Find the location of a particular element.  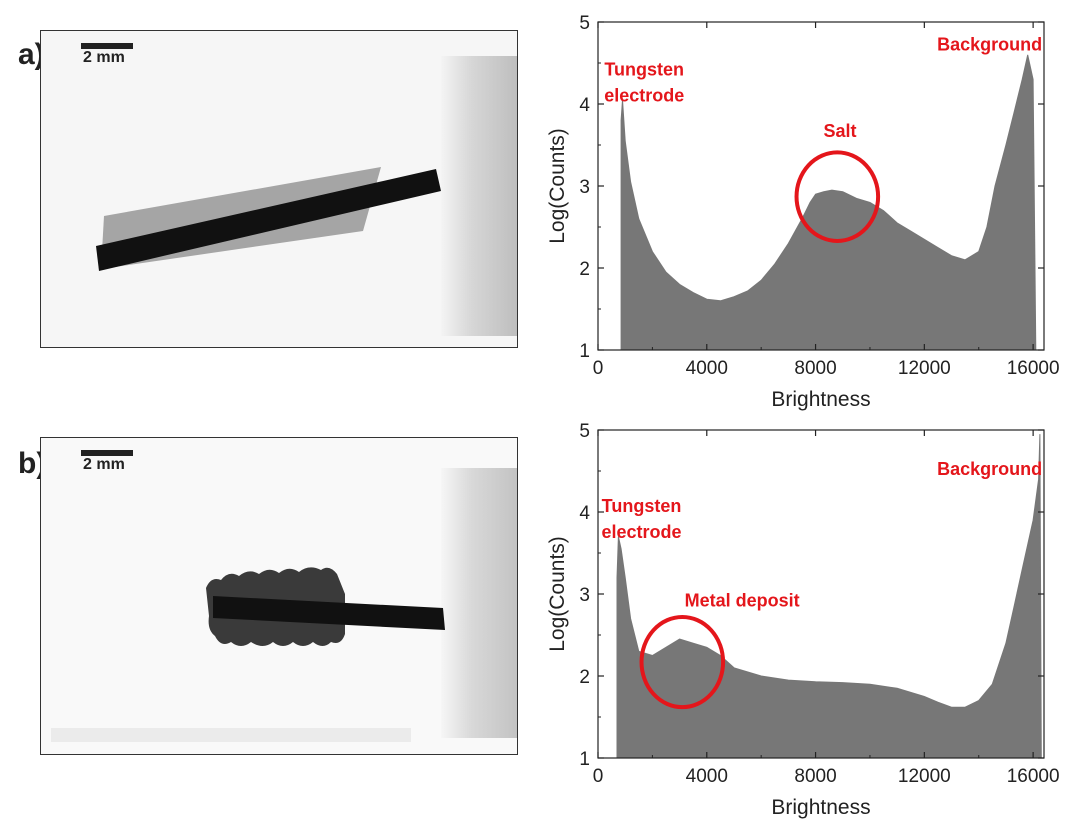

annotation-label: Metal deposit is located at coordinates (742, 600).